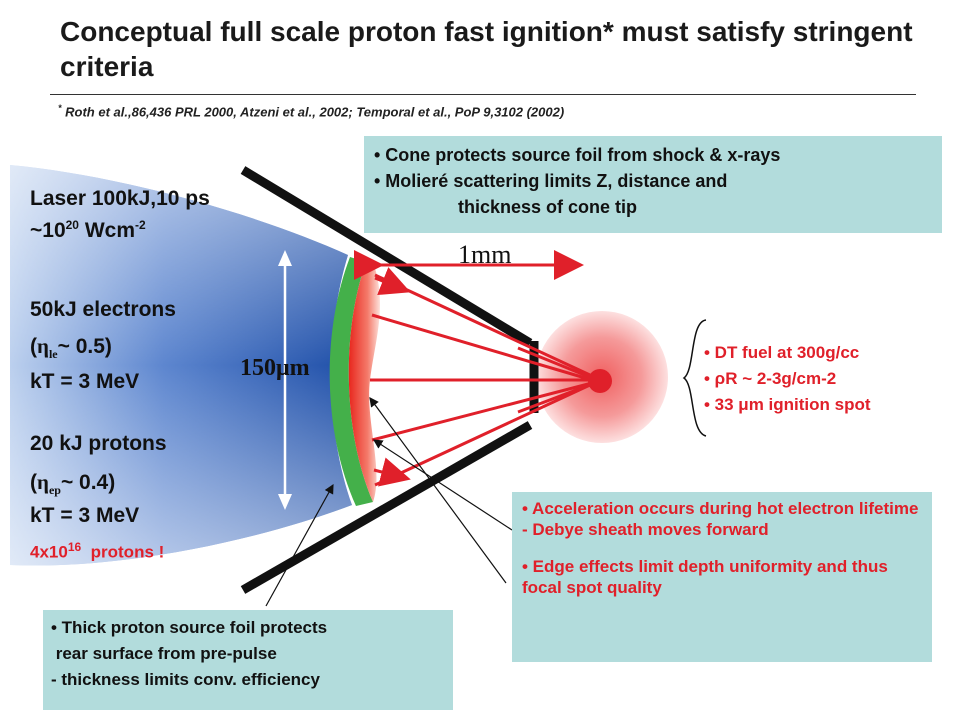  What do you see at coordinates (106, 230) in the screenshot?
I see `intensity-unit: Wcm` at bounding box center [106, 230].